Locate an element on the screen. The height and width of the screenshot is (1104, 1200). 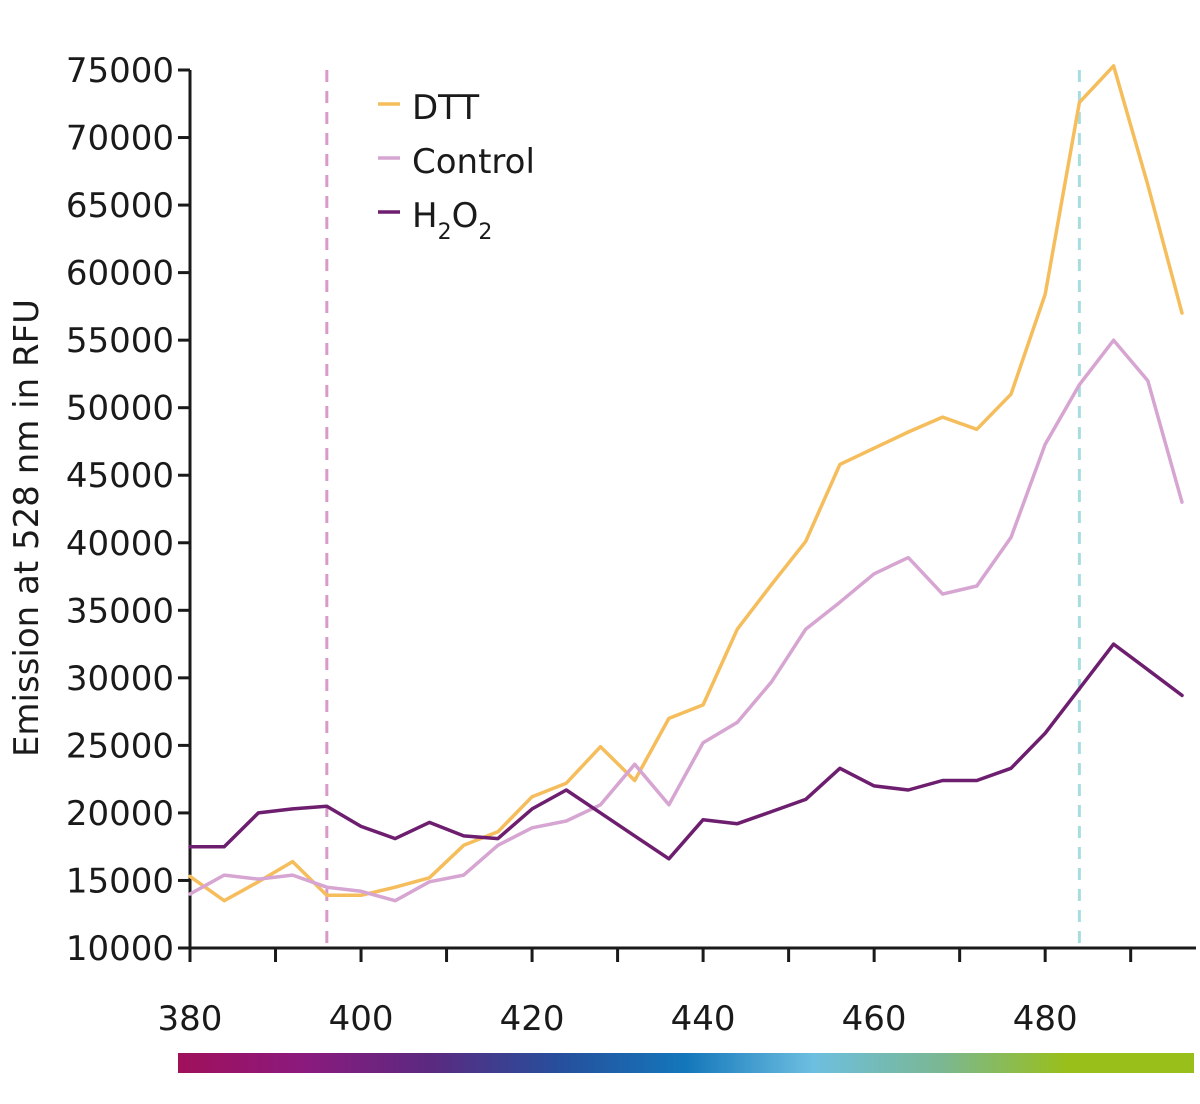
legend-label: H2O2 is located at coordinates (452, 220).